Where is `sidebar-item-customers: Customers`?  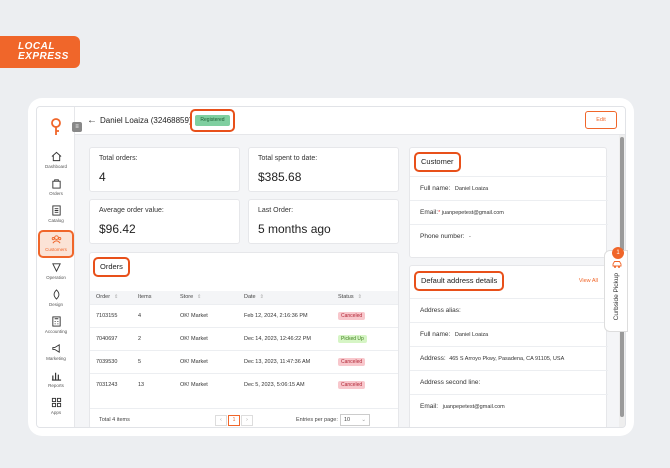 sidebar-item-customers: Customers is located at coordinates (56, 244).